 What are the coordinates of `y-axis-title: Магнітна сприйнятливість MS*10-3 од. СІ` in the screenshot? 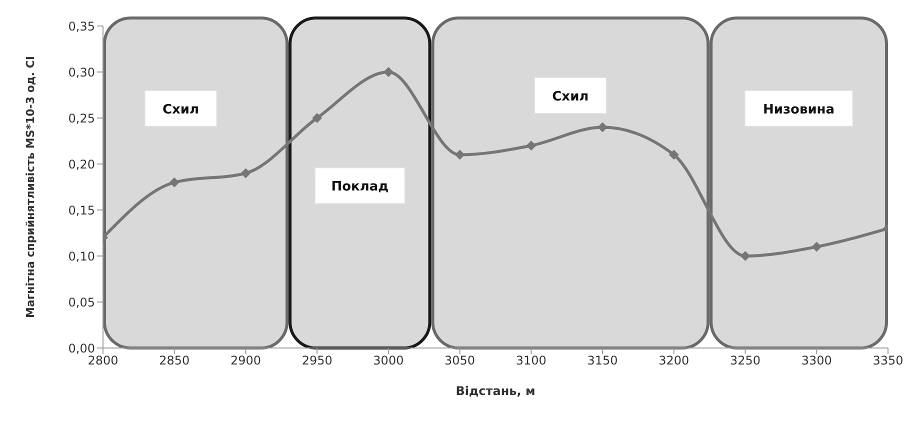 It's located at (30, 187).